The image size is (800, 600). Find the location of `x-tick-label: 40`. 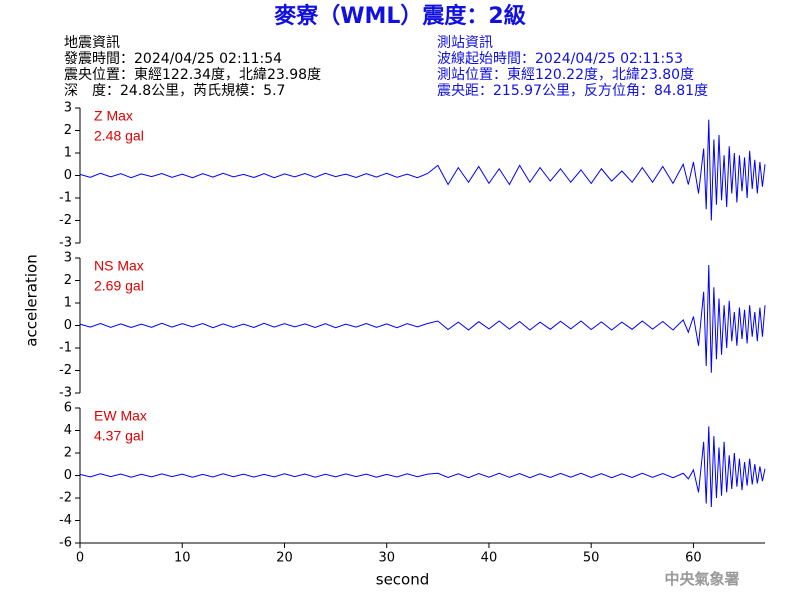

x-tick-label: 40 is located at coordinates (489, 558).